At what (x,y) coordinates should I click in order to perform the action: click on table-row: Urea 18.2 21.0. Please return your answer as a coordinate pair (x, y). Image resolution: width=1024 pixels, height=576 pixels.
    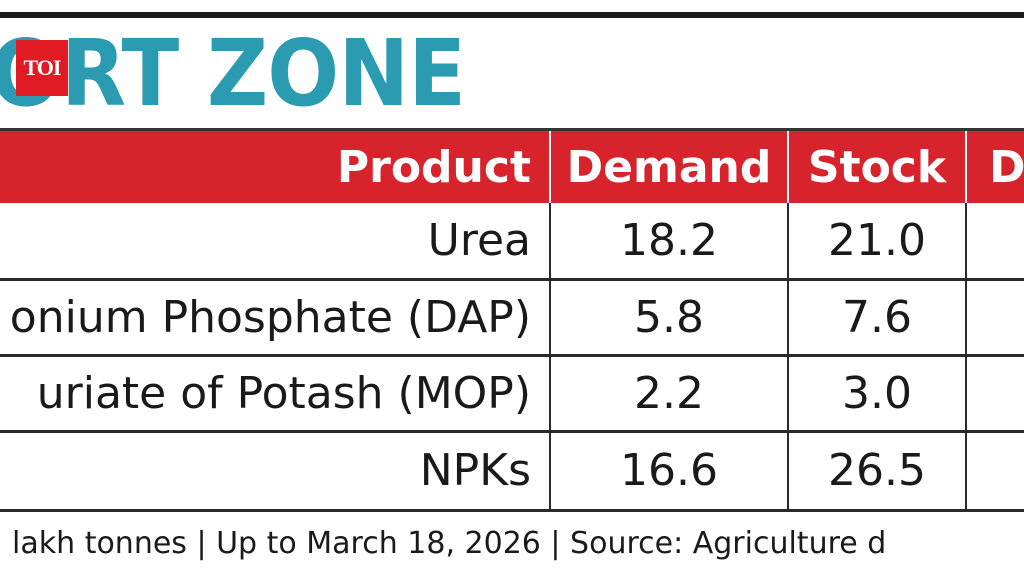
    Looking at the image, I should click on (512, 242).